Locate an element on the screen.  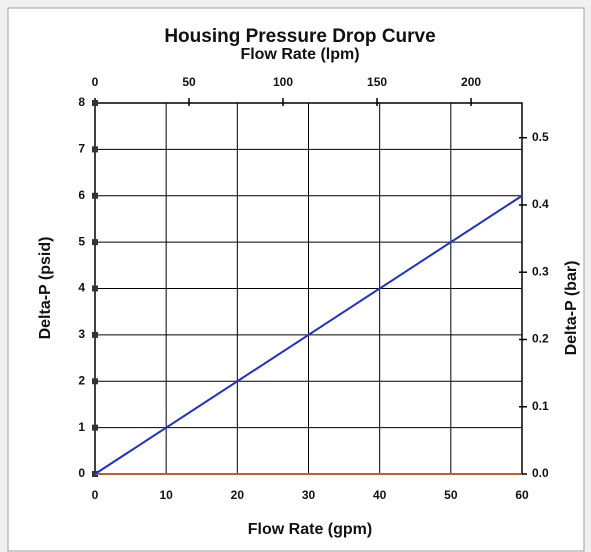
x-tick-label: 30 is located at coordinates (309, 495).